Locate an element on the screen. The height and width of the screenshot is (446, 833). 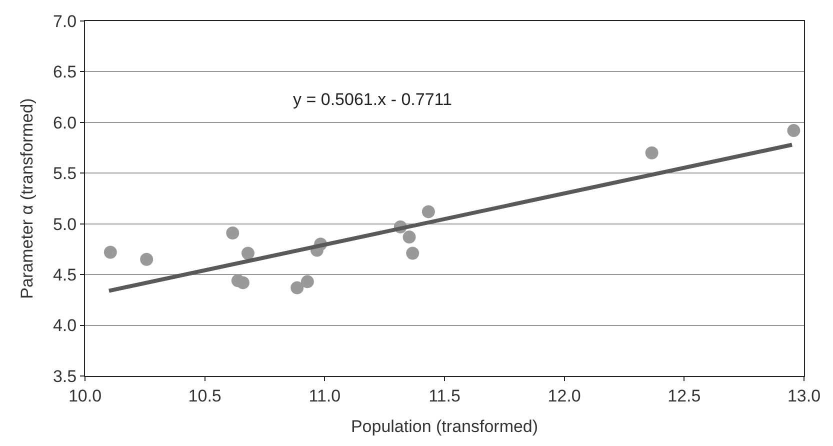
y-tick-label: 4.5 is located at coordinates (64, 275).